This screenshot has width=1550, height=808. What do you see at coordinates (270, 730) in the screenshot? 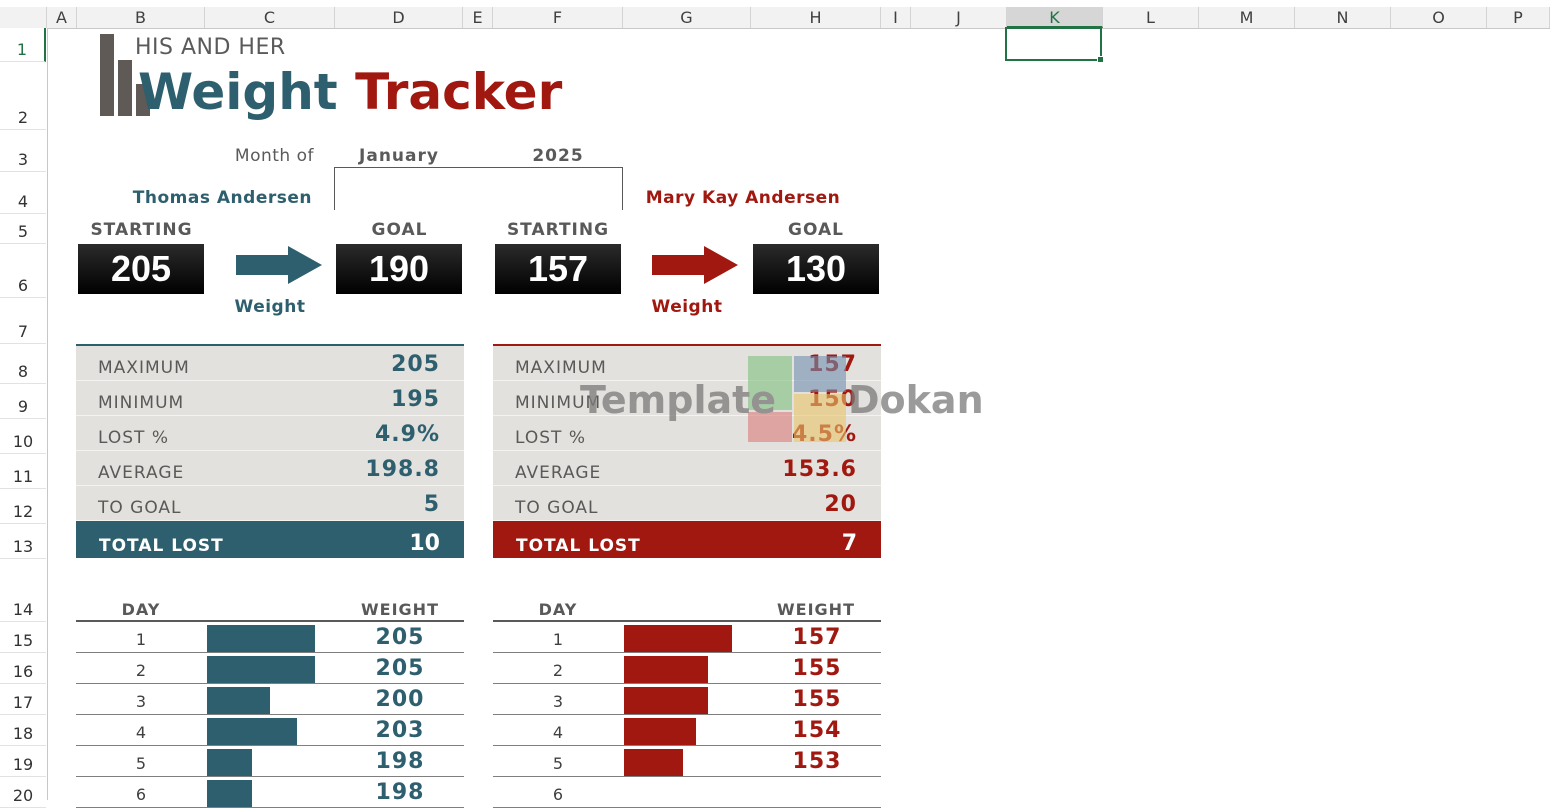
I see `his-log-row: 4 203` at bounding box center [270, 730].